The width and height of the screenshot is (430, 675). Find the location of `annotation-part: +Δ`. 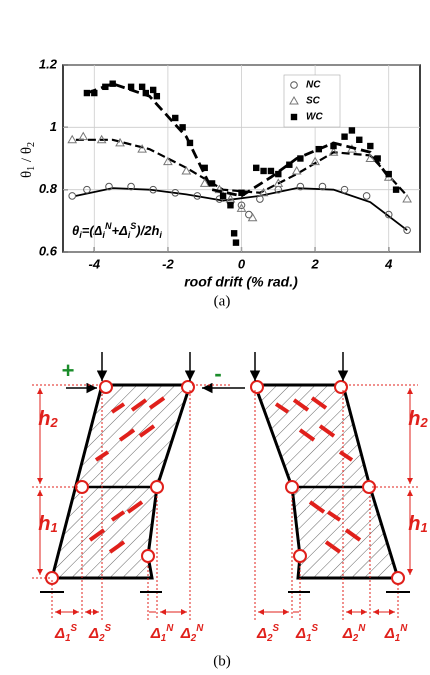

annotation-part: +Δ is located at coordinates (119, 230).